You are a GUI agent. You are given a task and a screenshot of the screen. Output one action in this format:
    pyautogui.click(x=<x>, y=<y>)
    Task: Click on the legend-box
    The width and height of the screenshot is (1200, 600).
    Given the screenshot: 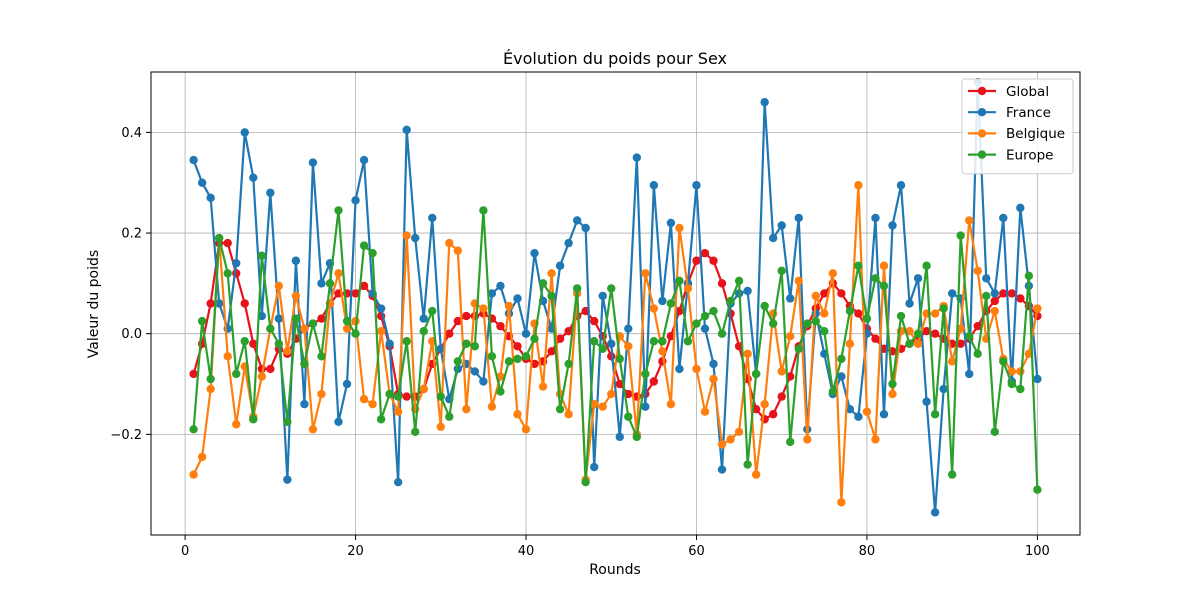 What is the action you would take?
    pyautogui.click(x=1017, y=126)
    